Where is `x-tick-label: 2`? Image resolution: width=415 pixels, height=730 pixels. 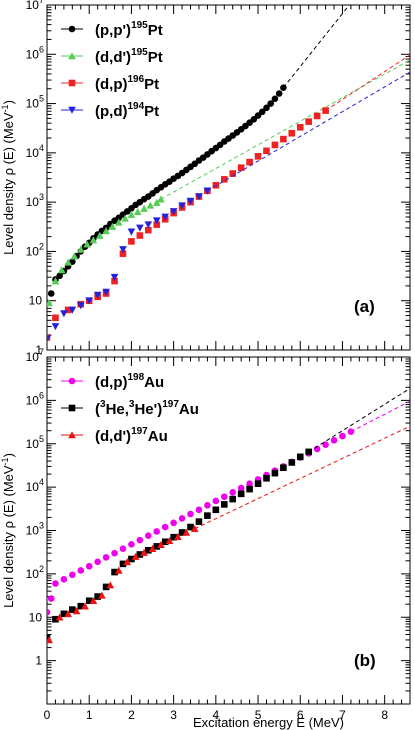 x-tick-label: 2 is located at coordinates (131, 715).